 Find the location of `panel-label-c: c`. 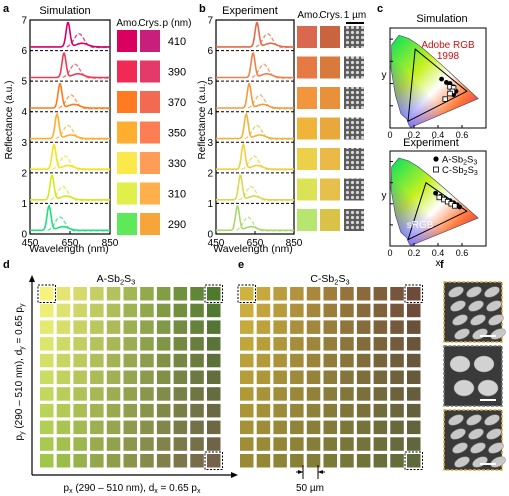

panel-label-c: c is located at coordinates (380, 9).